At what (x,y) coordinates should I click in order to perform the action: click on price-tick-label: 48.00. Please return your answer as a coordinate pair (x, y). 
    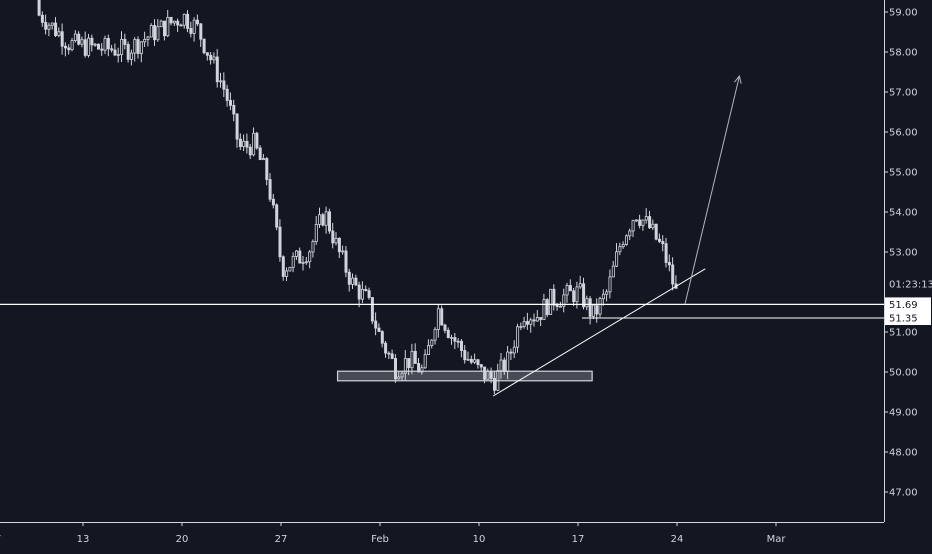
    Looking at the image, I should click on (903, 453).